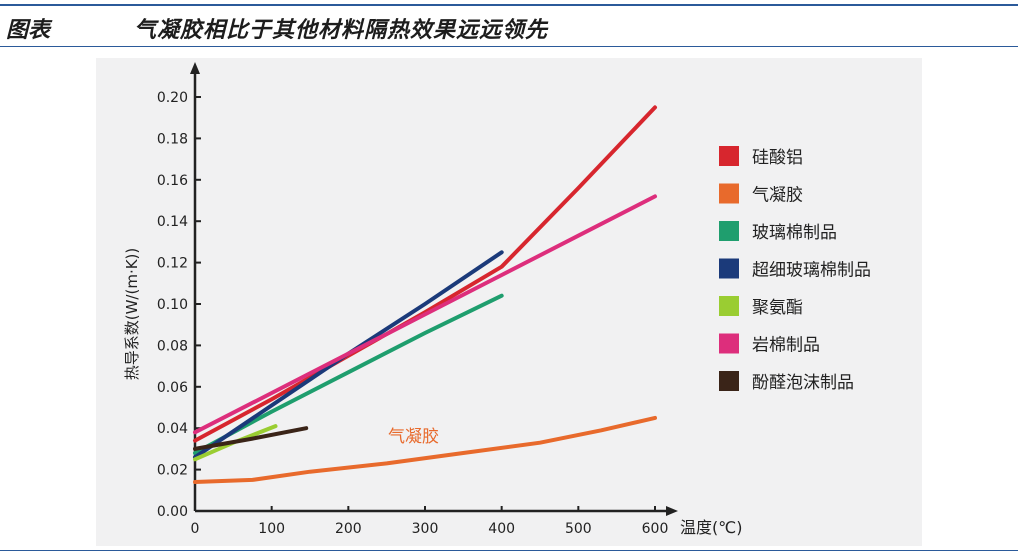  I want to click on x-tick-label: 400, so click(501, 529).